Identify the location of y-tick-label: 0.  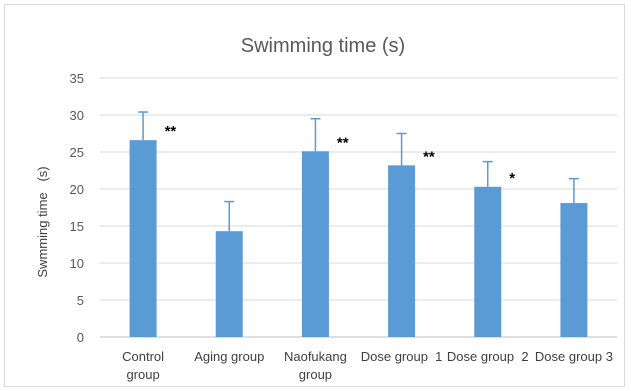
(80, 337).